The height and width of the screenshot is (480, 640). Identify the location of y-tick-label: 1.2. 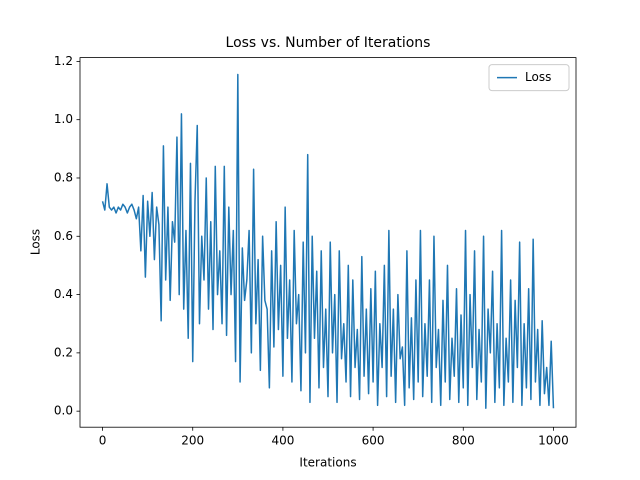
(63, 61).